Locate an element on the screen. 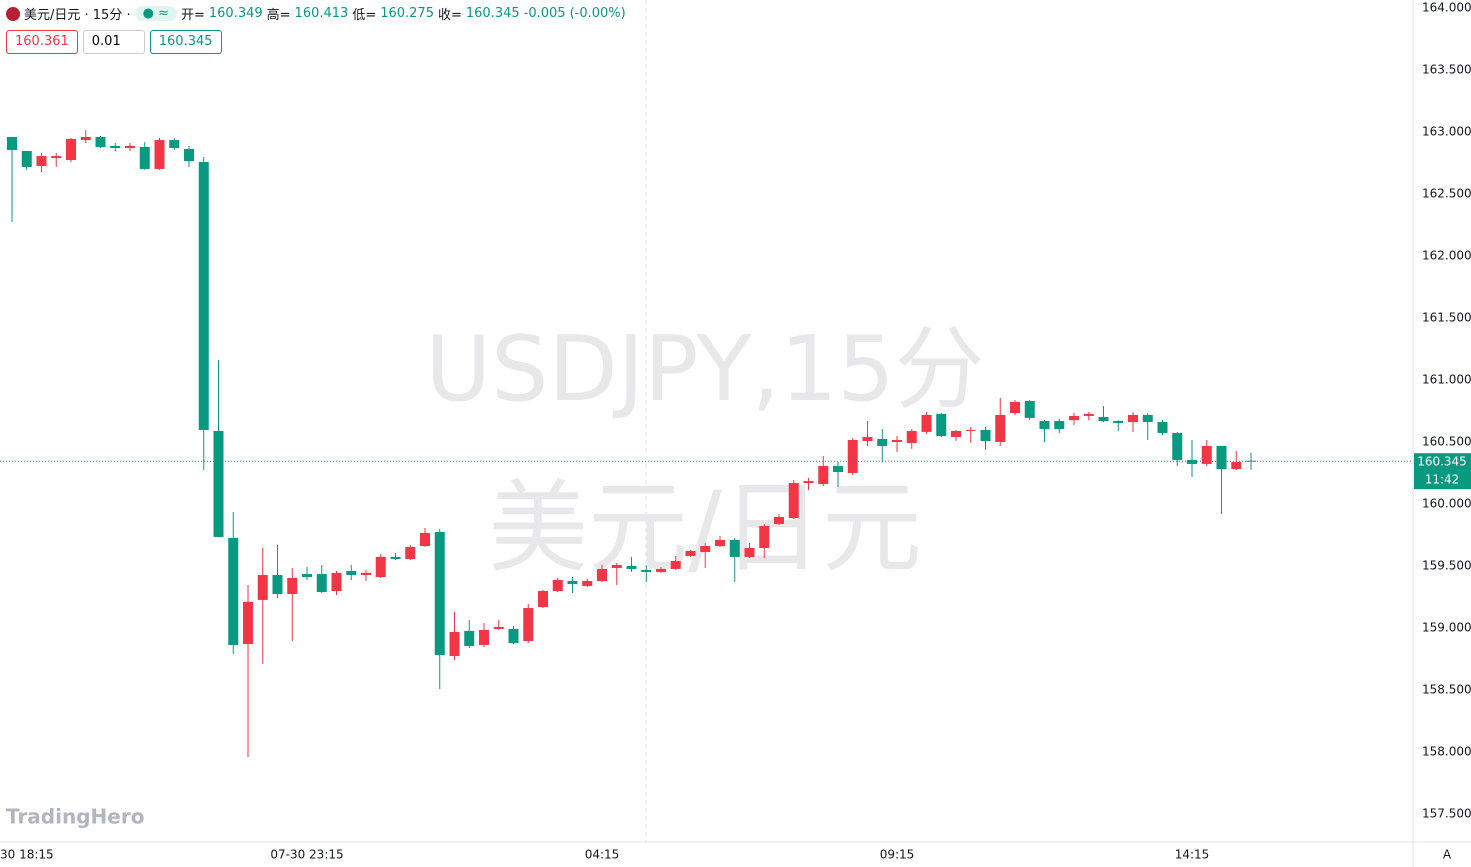 The height and width of the screenshot is (867, 1471). status-pill: ● ≈ is located at coordinates (155, 13).